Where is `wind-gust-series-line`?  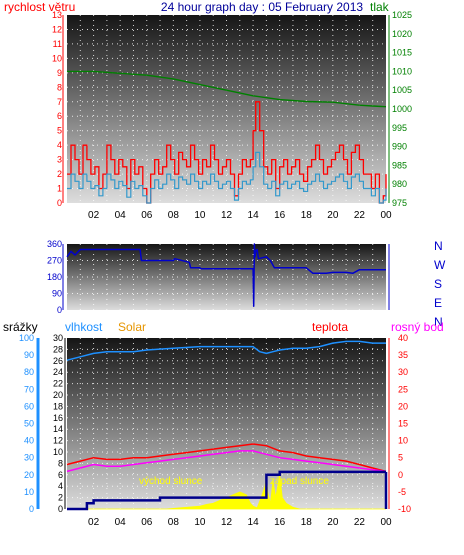 wind-gust-series-line is located at coordinates (227, 152).